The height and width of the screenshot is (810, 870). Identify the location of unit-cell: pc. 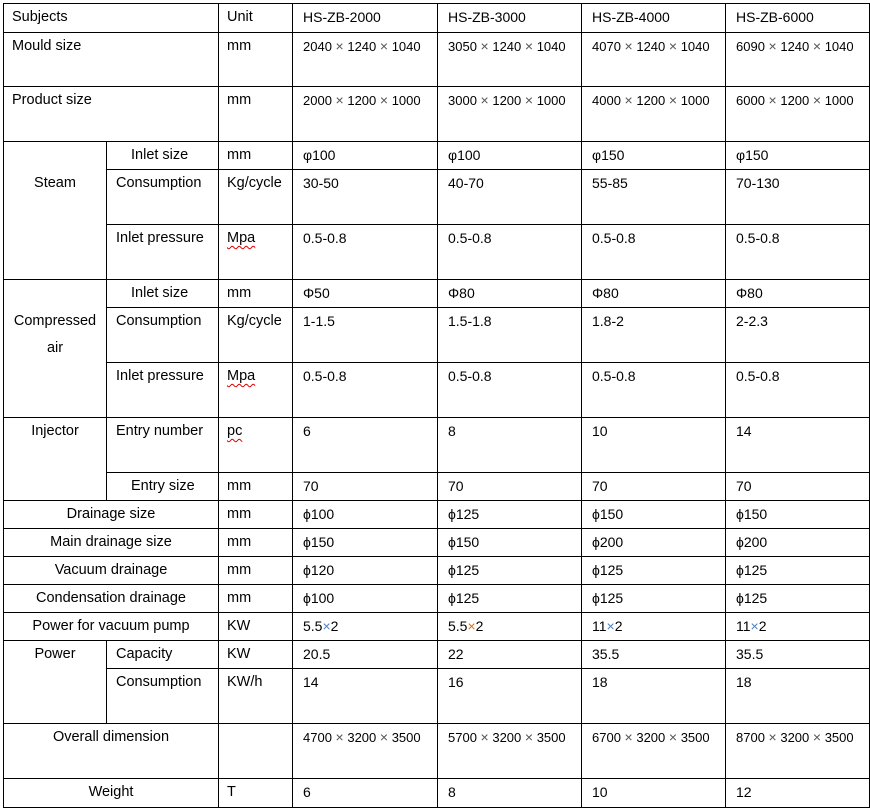
(255, 445).